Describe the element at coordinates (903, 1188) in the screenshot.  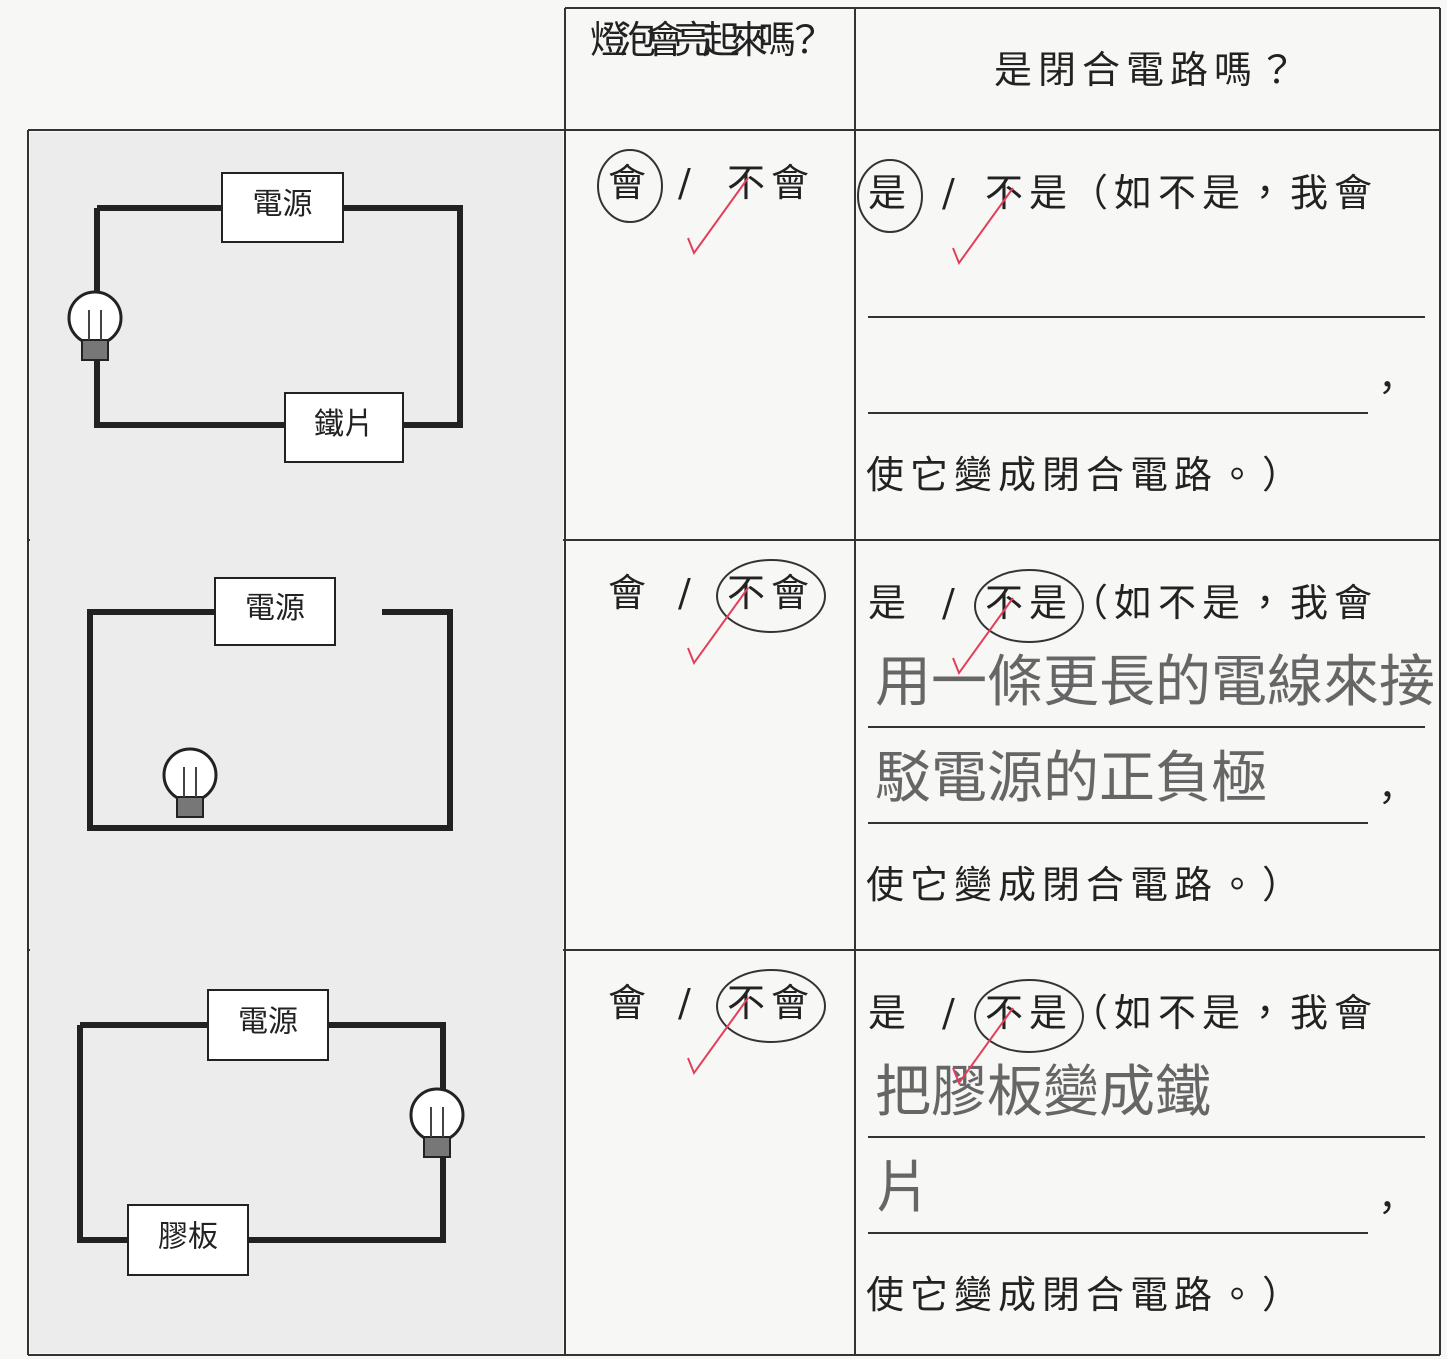
I see `handwritten-answer: 片` at that location.